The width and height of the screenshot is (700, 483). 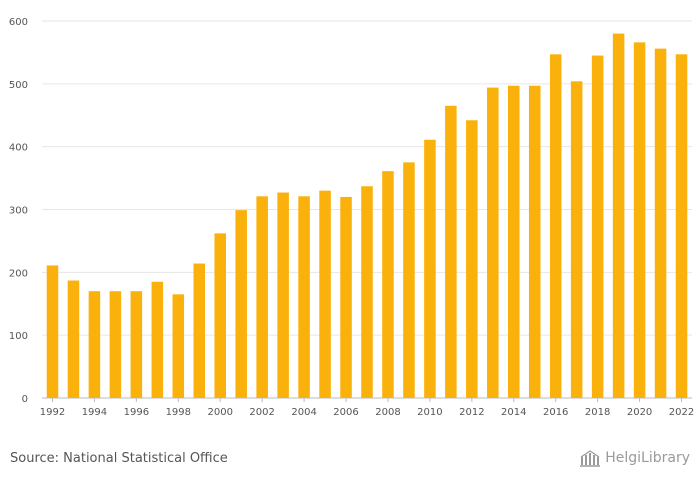 I want to click on bar-1999, so click(x=199, y=330).